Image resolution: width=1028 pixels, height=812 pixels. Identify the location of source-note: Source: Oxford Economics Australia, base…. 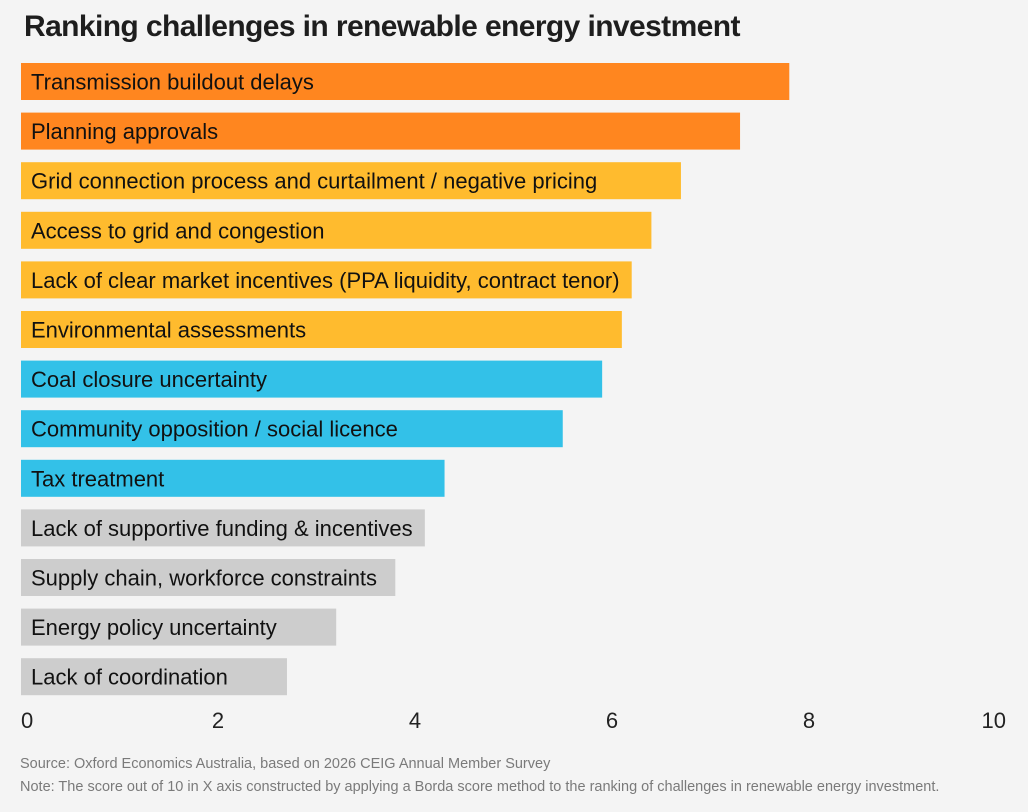
(285, 764).